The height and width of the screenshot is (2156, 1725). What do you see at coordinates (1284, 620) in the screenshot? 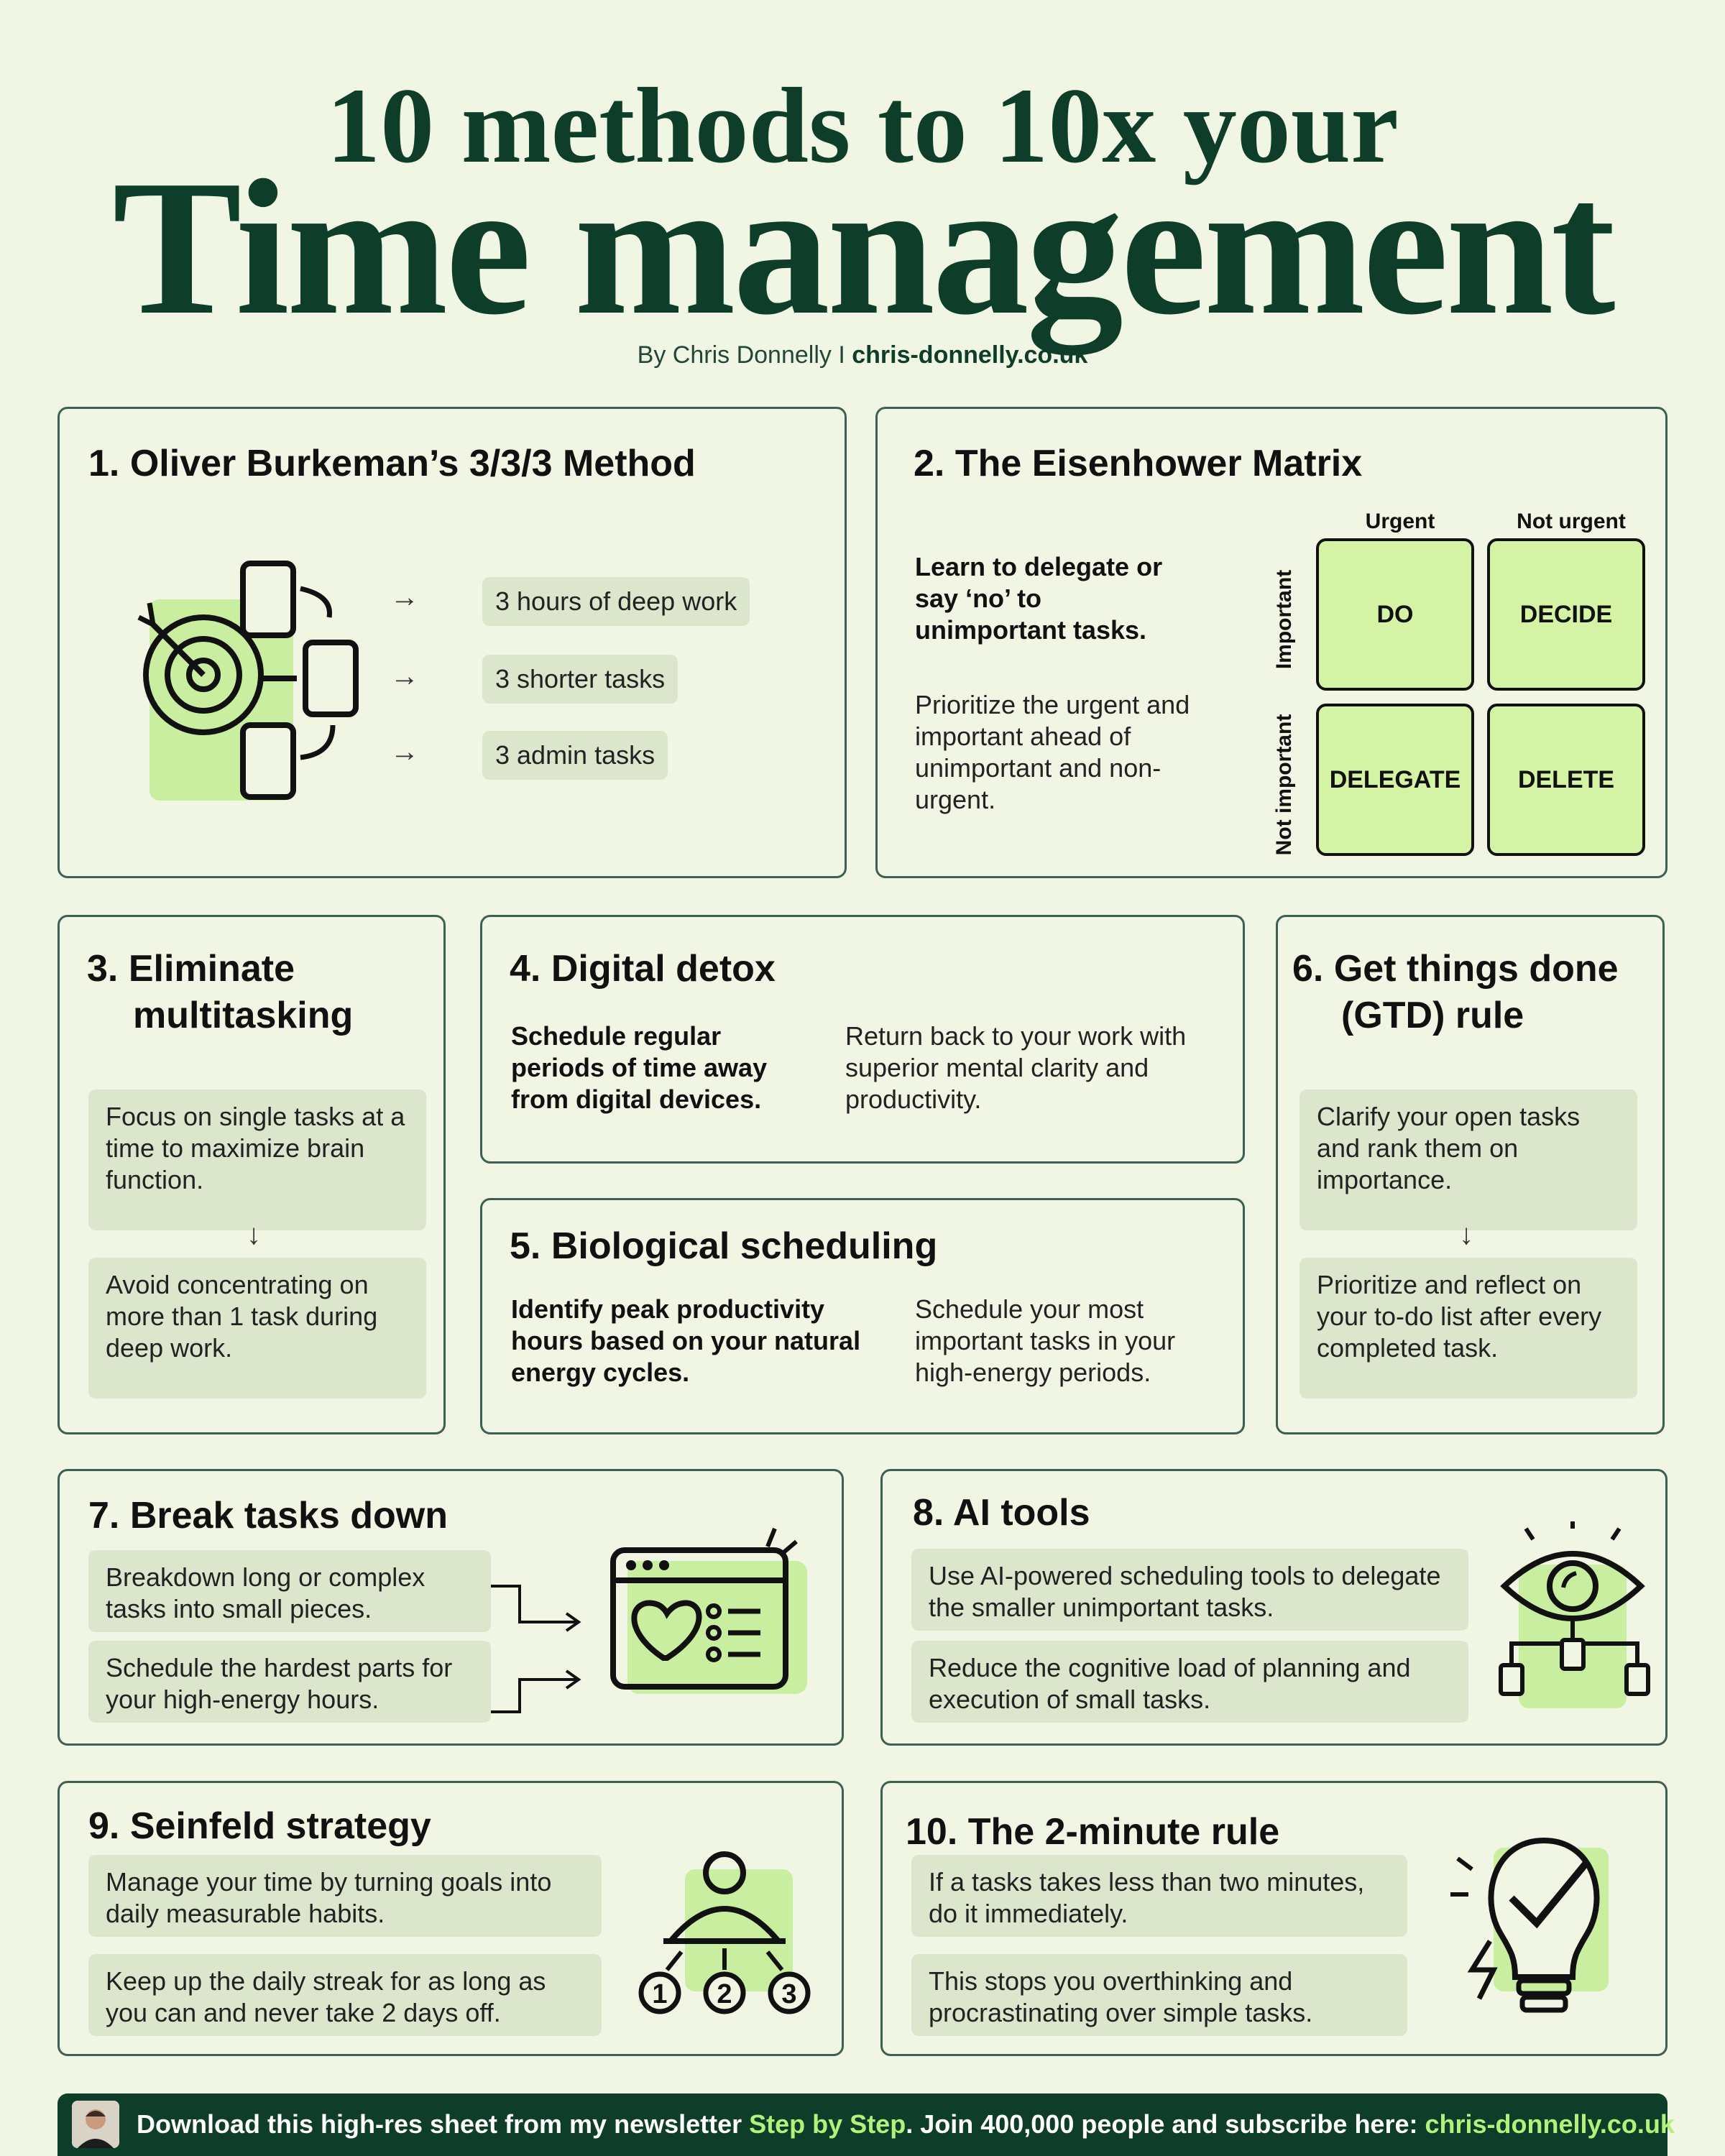
I see `matrix-row-header: Important` at bounding box center [1284, 620].